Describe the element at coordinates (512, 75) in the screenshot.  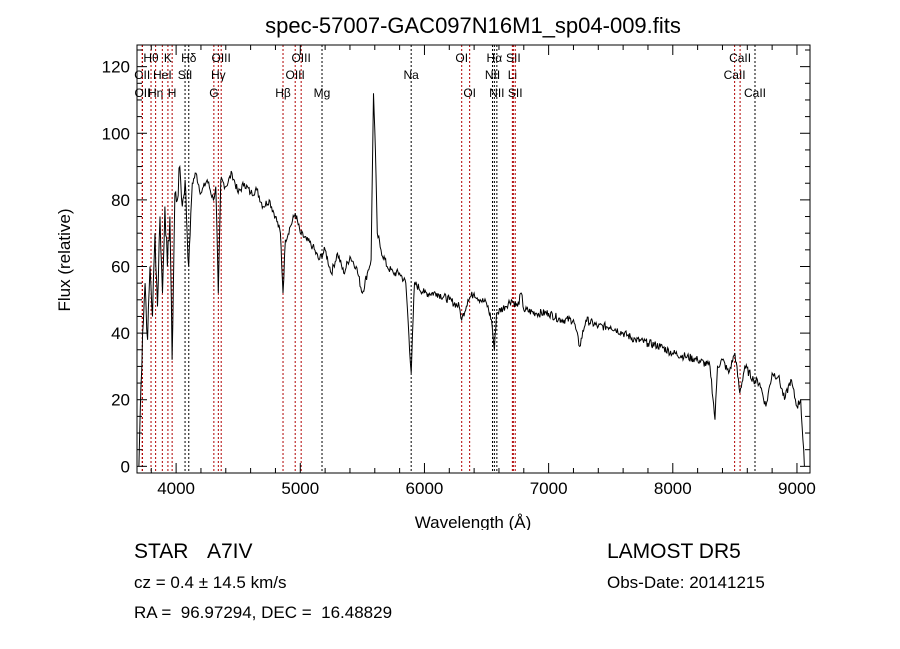
I see `spectral-line-label: Li` at that location.